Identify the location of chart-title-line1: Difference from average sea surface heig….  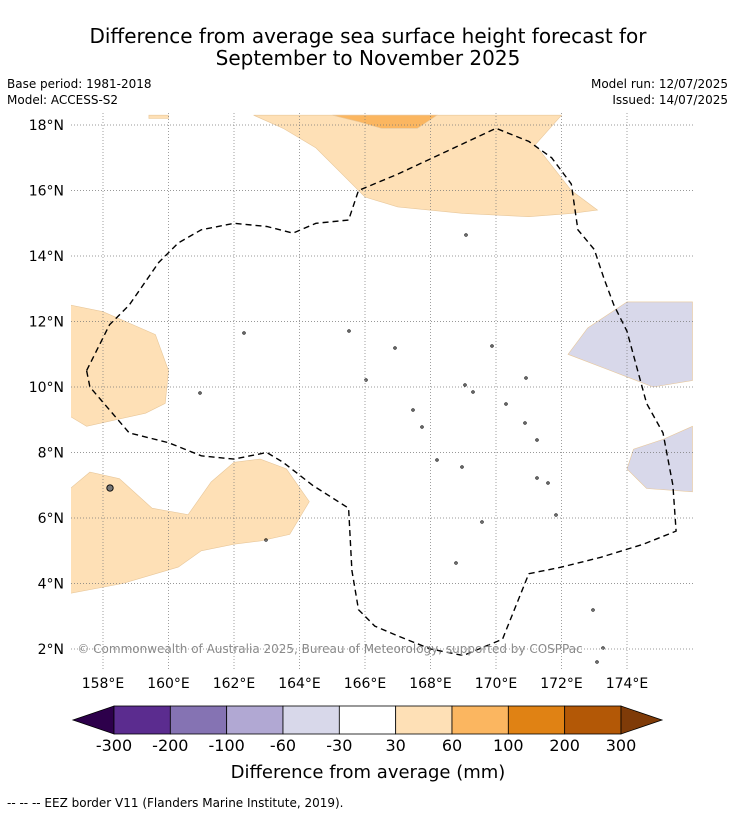
(368, 36).